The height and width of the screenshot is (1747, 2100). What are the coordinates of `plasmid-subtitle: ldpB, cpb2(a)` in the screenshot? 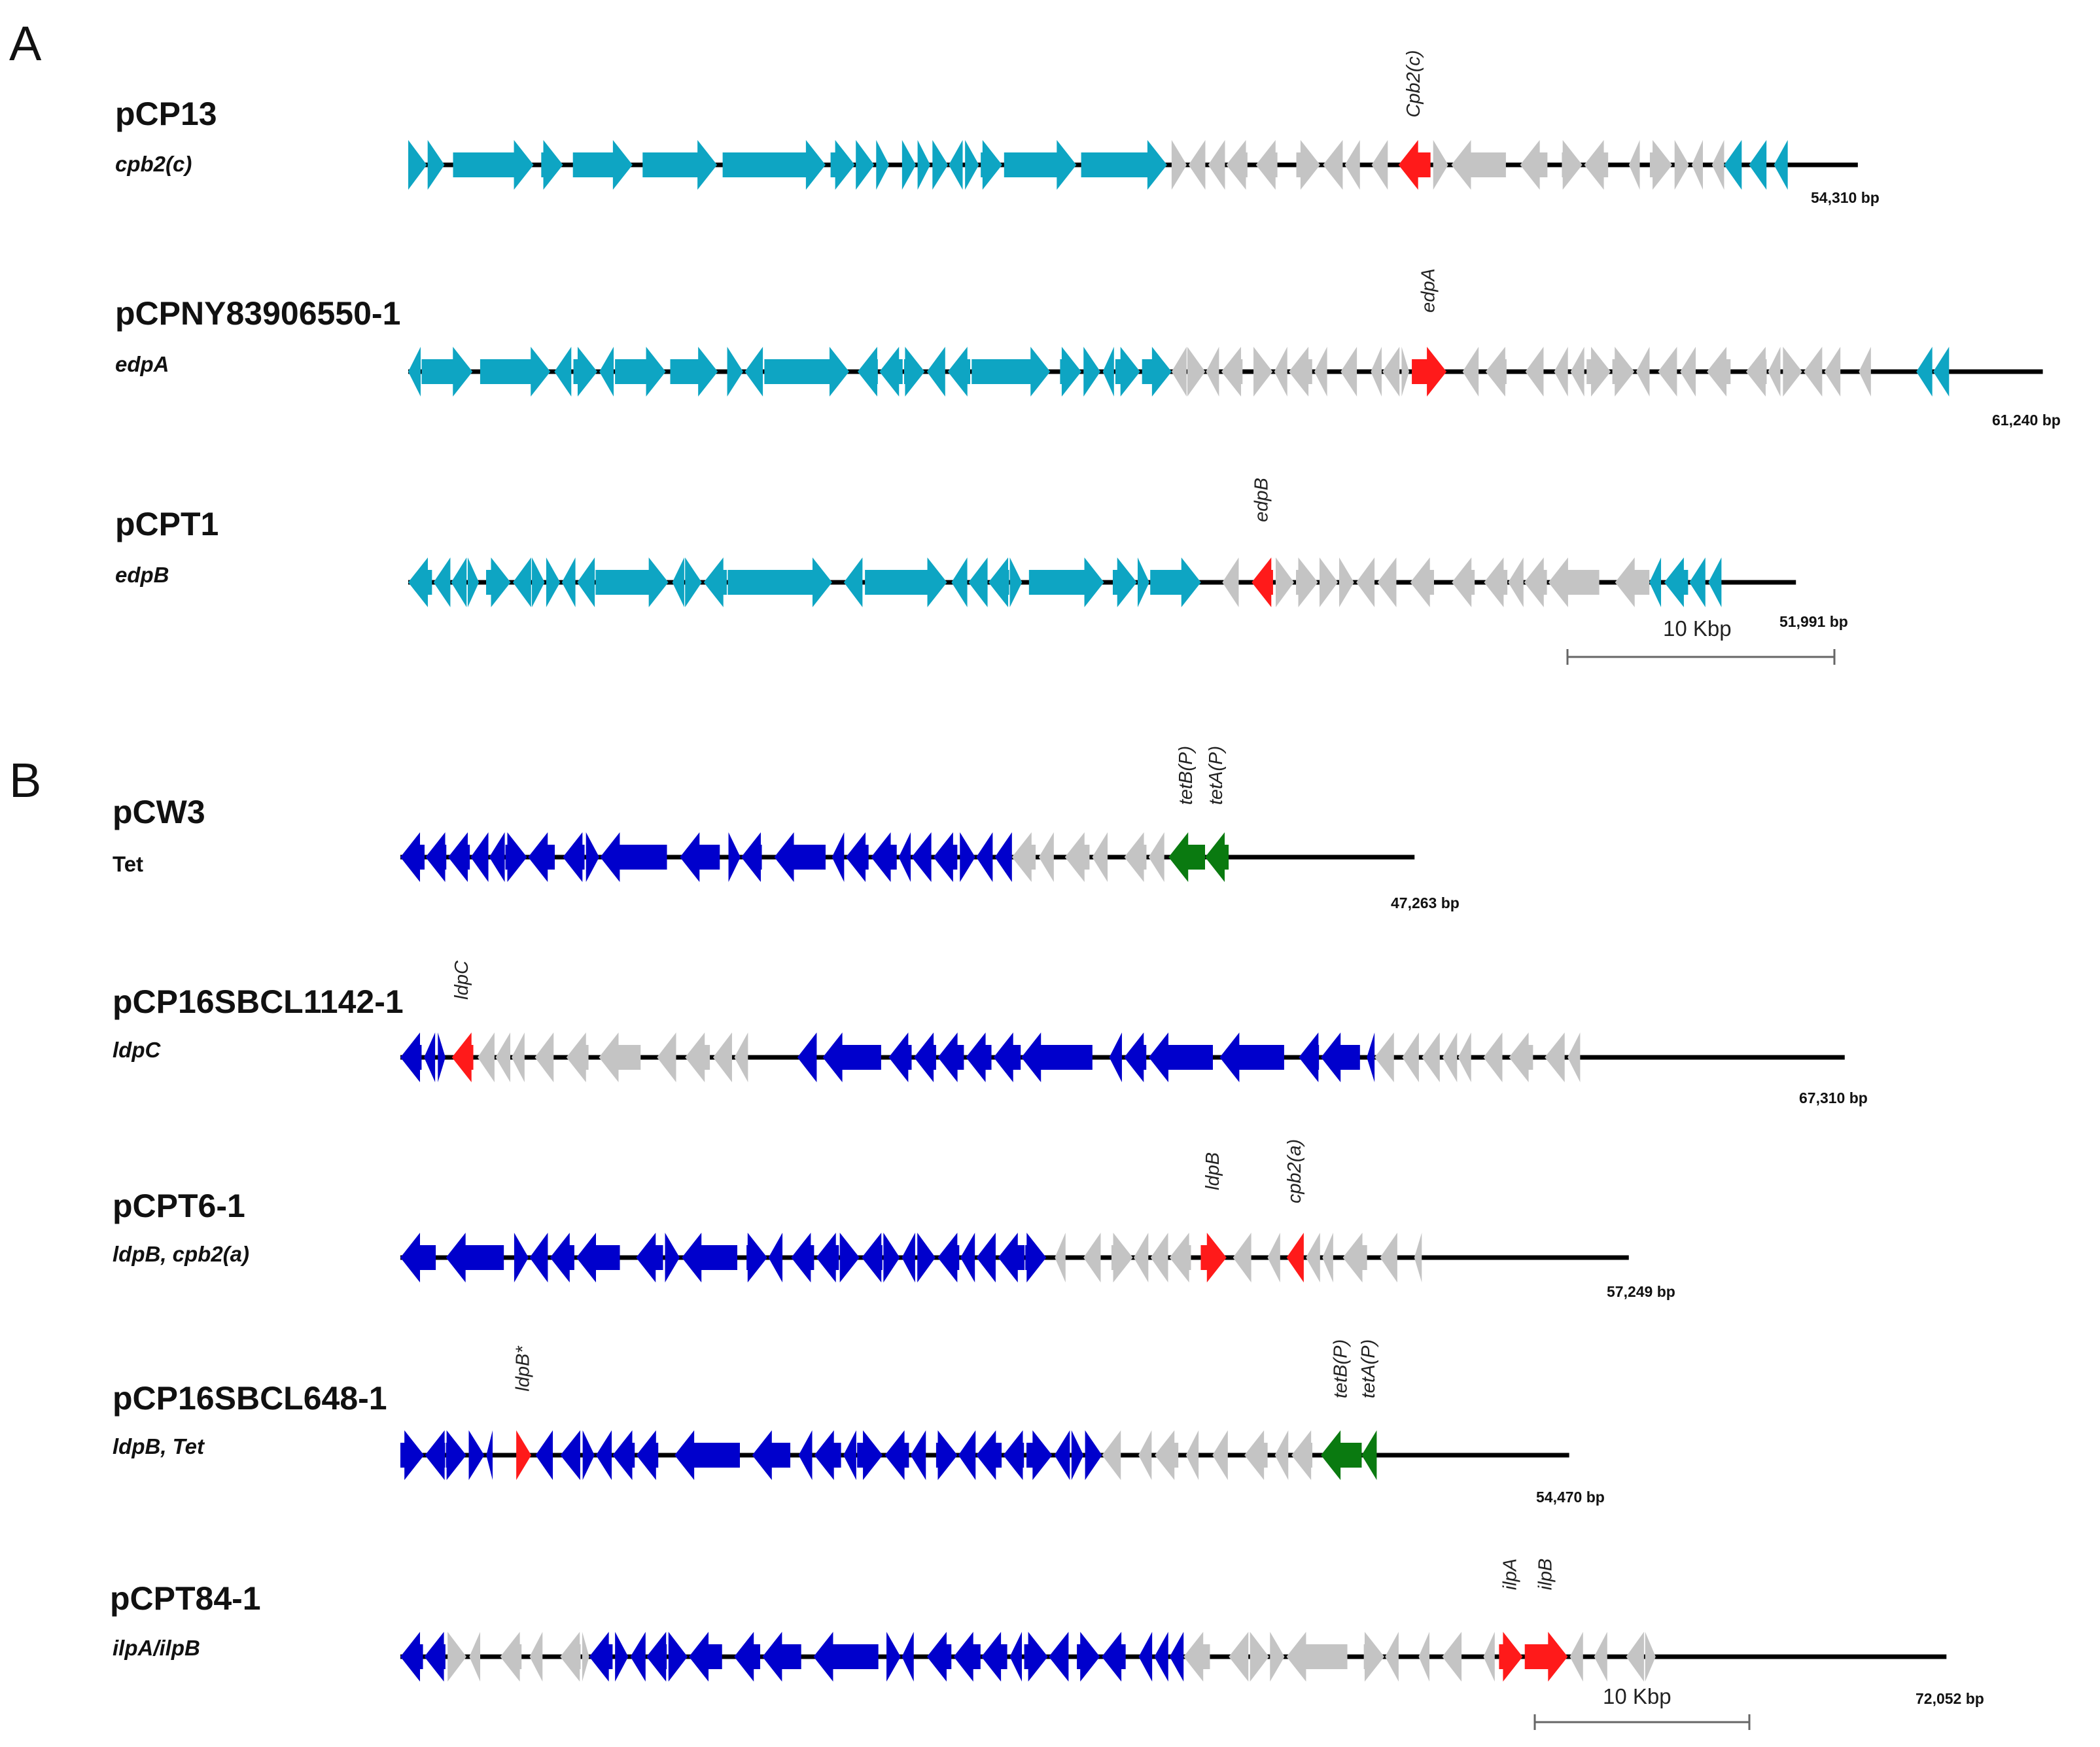 It's located at (181, 1254).